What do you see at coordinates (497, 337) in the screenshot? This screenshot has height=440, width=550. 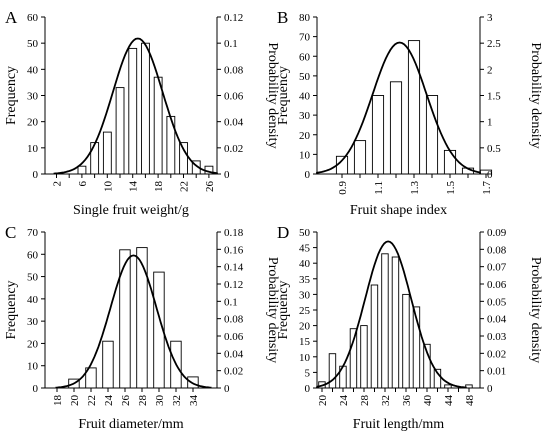 I see `y2-tick-label: 0.03` at bounding box center [497, 337].